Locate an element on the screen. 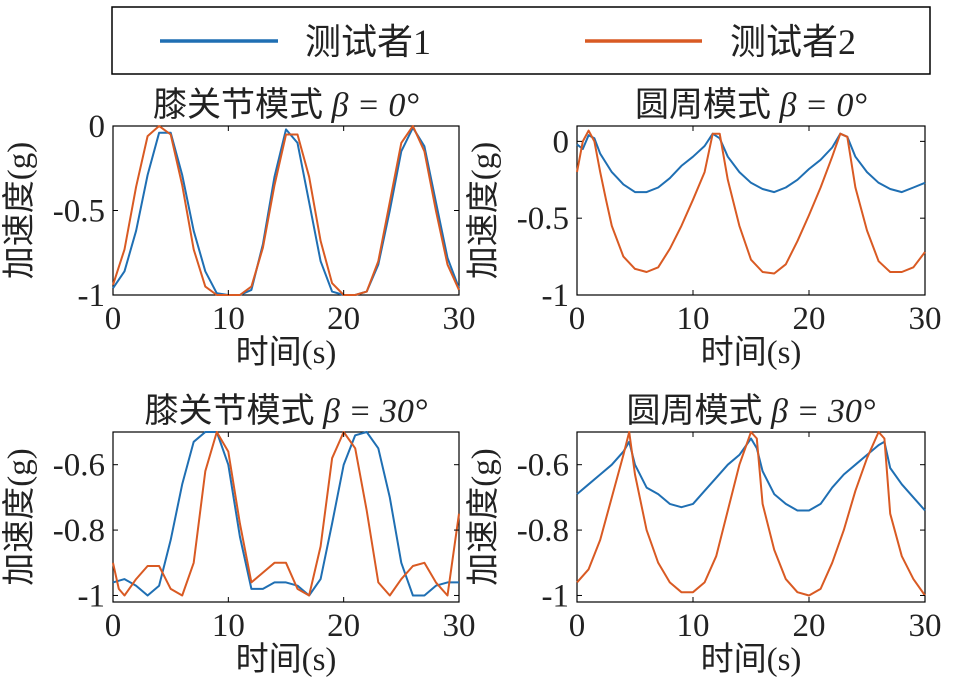 This screenshot has height=694, width=961. subplot-title: 膝关节模式 β = 0° is located at coordinates (286, 105).